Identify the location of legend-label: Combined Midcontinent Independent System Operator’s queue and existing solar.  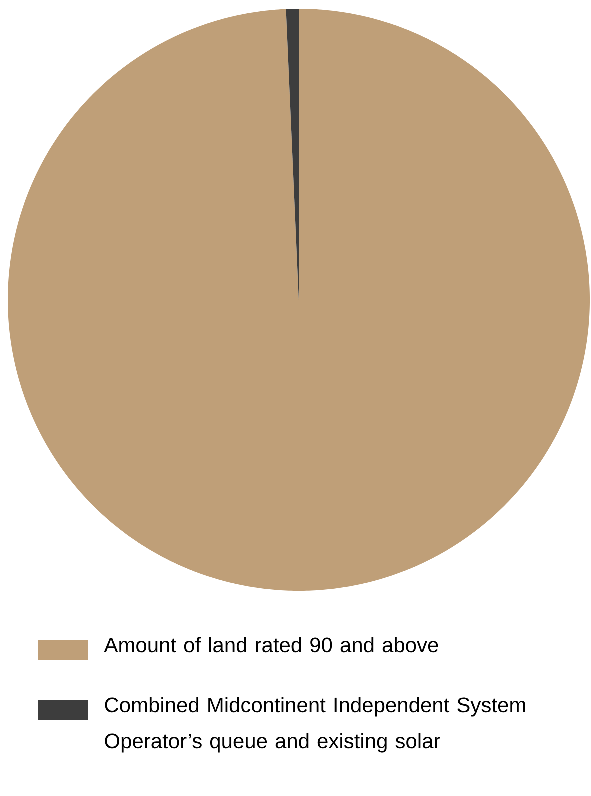
(315, 725).